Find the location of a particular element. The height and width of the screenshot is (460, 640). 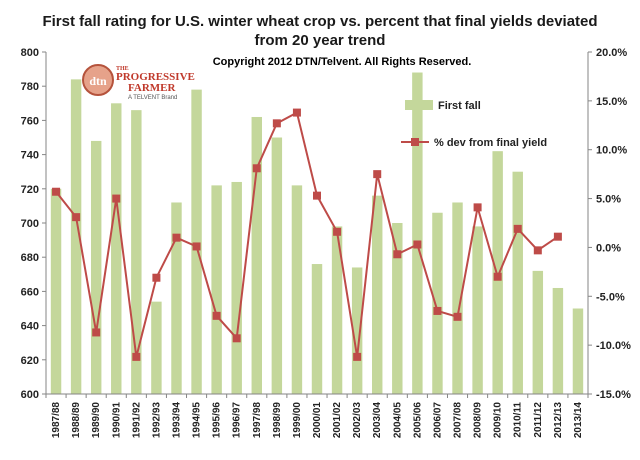

y-right-tick-label: 10.0% is located at coordinates (611, 151).